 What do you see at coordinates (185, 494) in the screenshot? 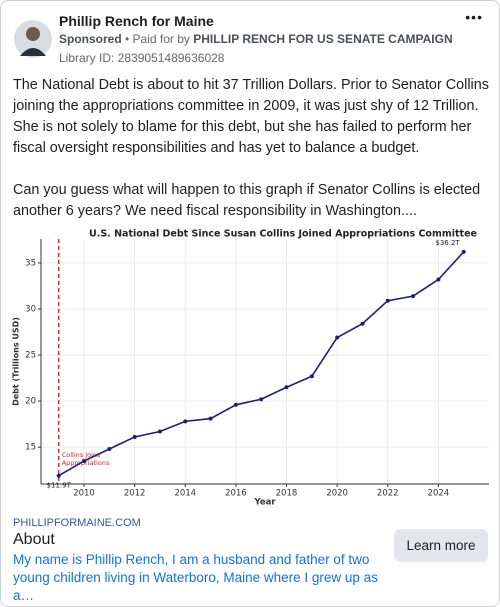
I see `x-tick-label: 2014` at bounding box center [185, 494].